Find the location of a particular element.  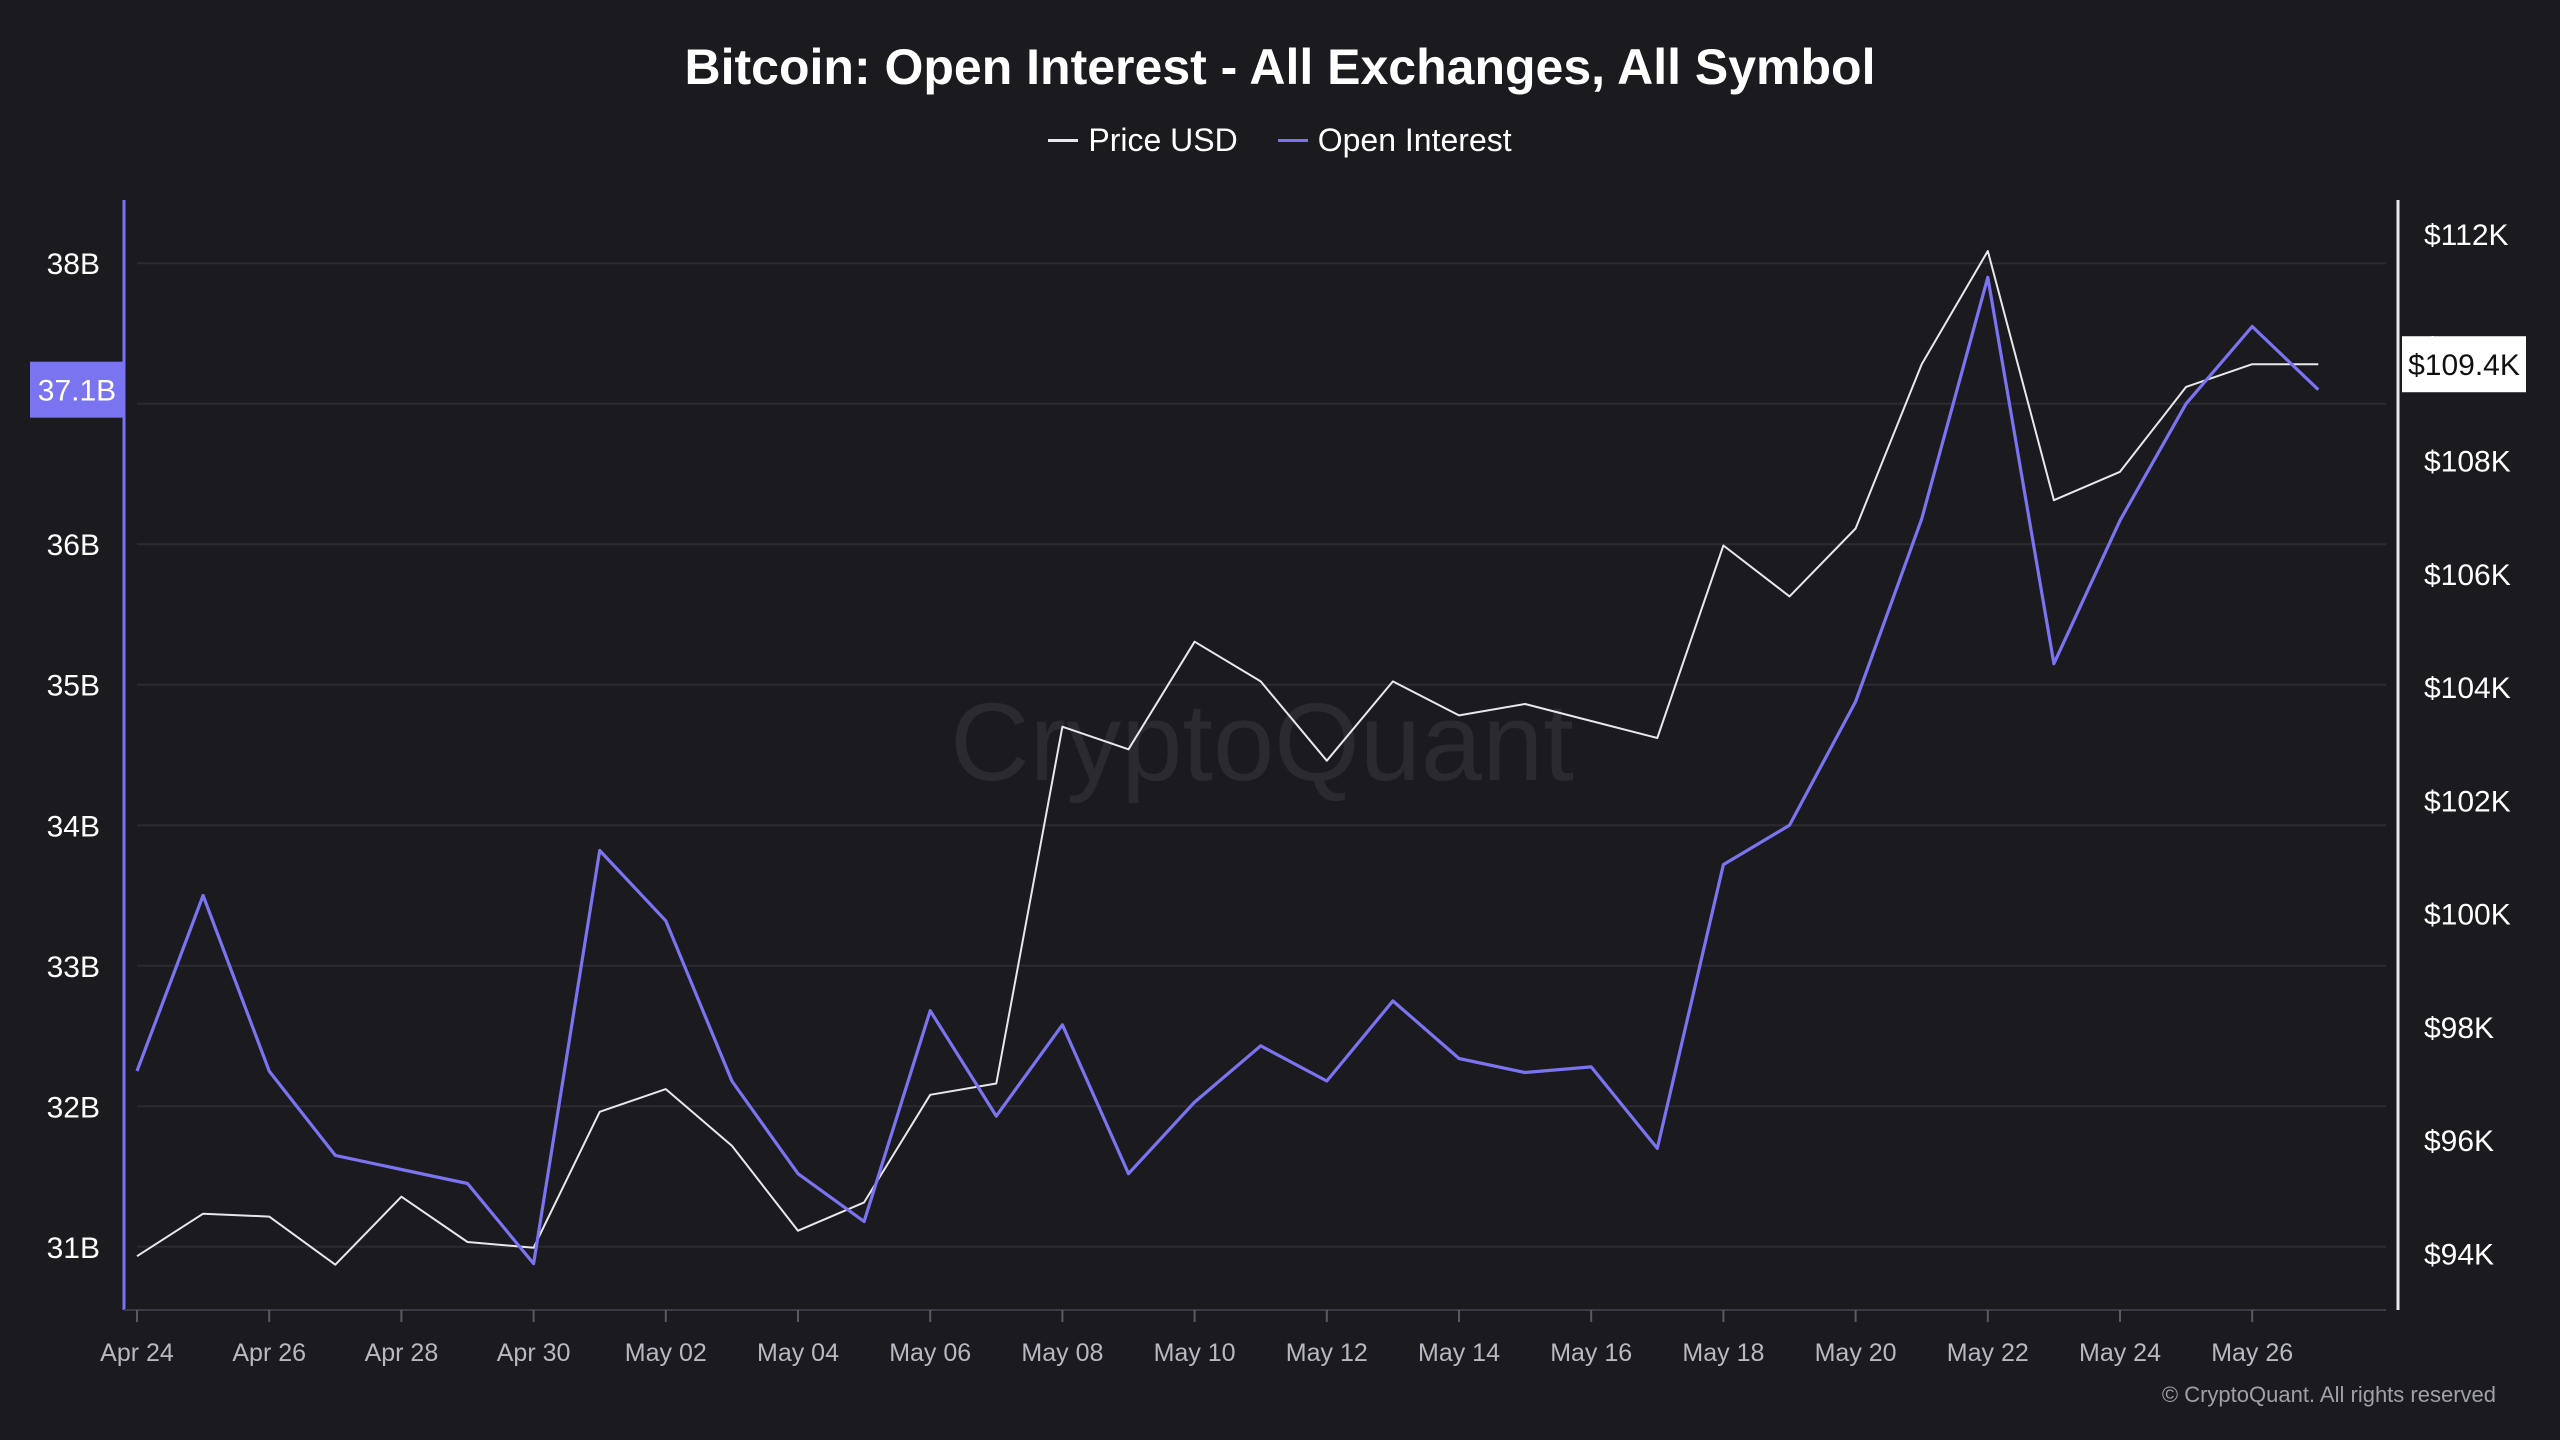

y-left-tick-label: 35B is located at coordinates (73, 686).